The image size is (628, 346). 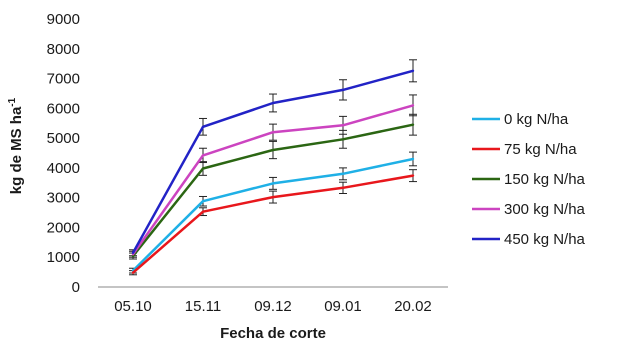 I want to click on y-tick-label: 8000, so click(x=63, y=49).